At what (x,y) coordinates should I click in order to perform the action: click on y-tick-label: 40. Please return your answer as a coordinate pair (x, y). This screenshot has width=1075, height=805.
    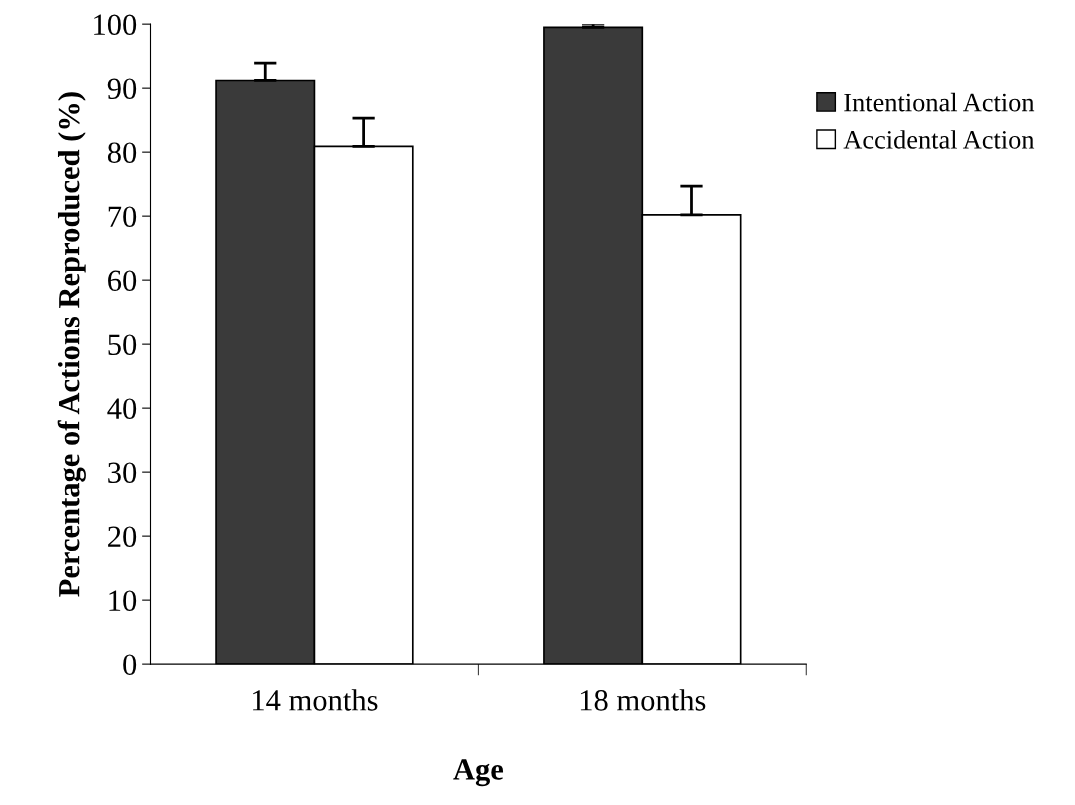
    Looking at the image, I should click on (122, 409).